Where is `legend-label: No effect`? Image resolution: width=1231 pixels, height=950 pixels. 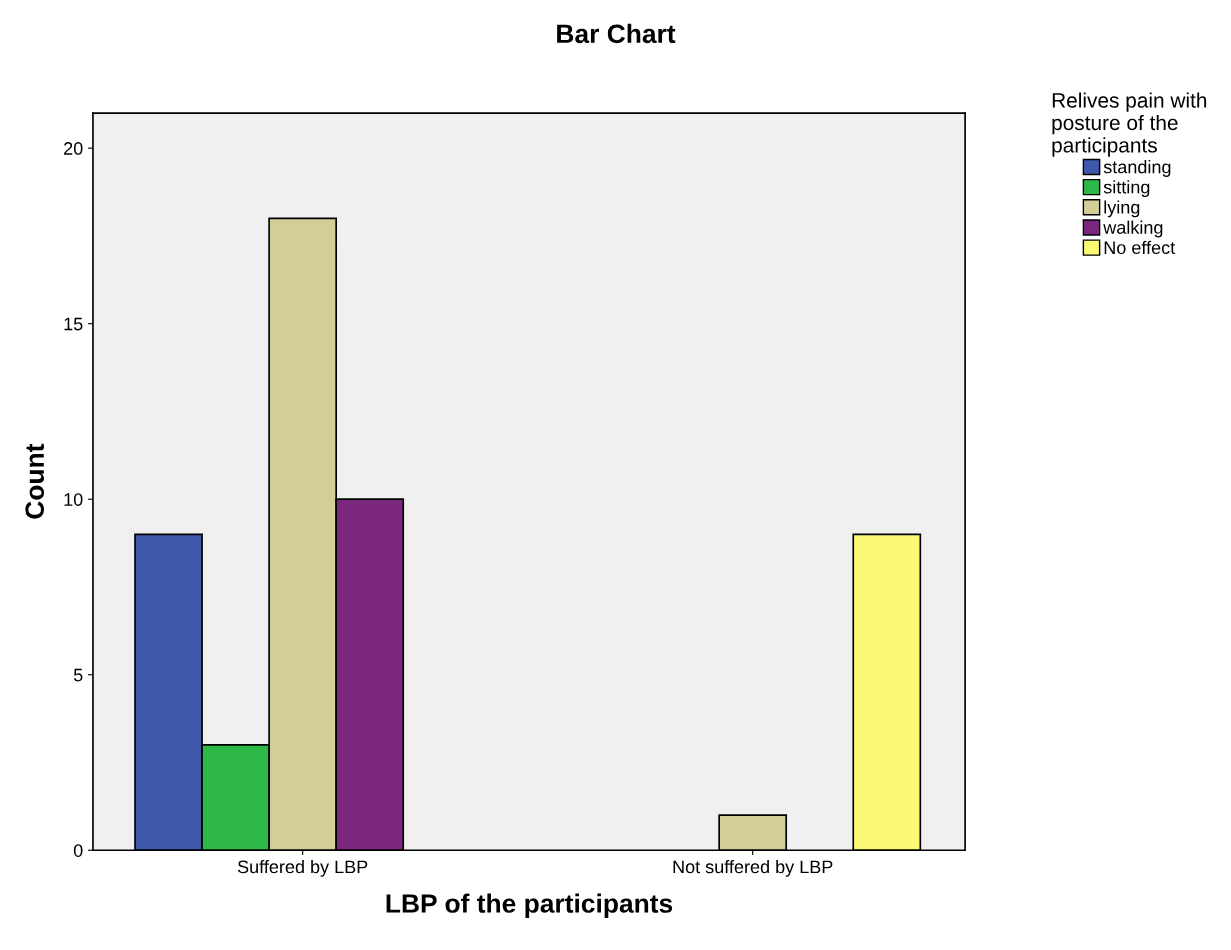 legend-label: No effect is located at coordinates (1140, 247).